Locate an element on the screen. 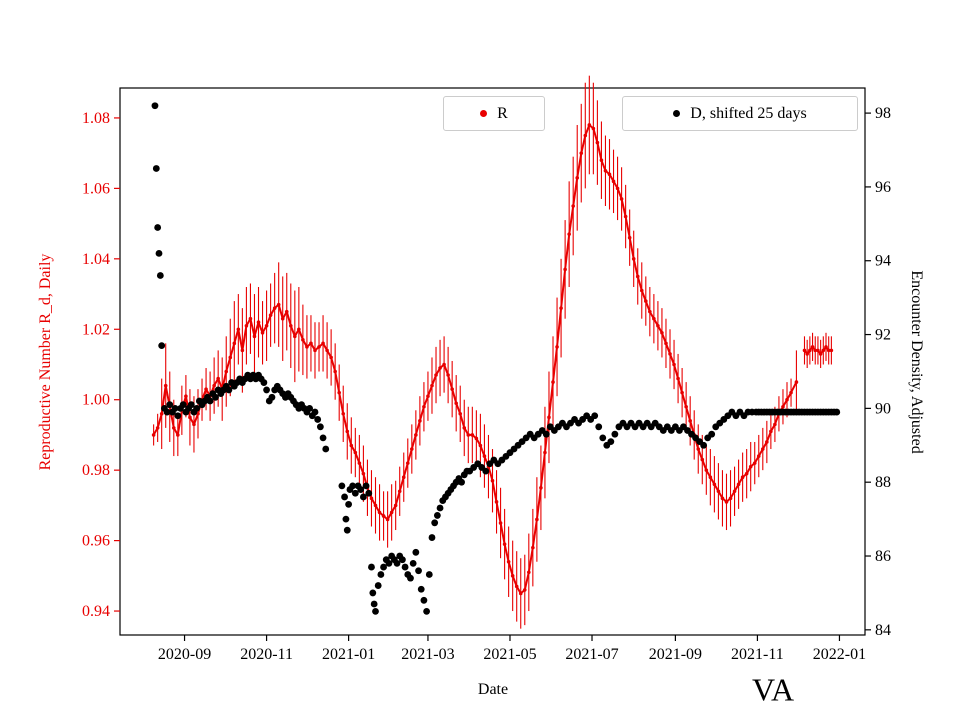 The width and height of the screenshot is (960, 720). d-series-marker-icon is located at coordinates (677, 113).